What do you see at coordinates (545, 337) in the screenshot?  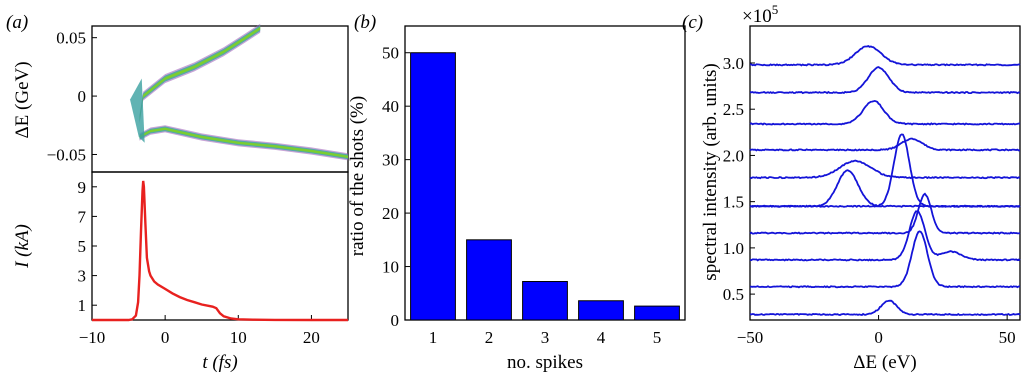 I see `xtick-label: 3` at bounding box center [545, 337].